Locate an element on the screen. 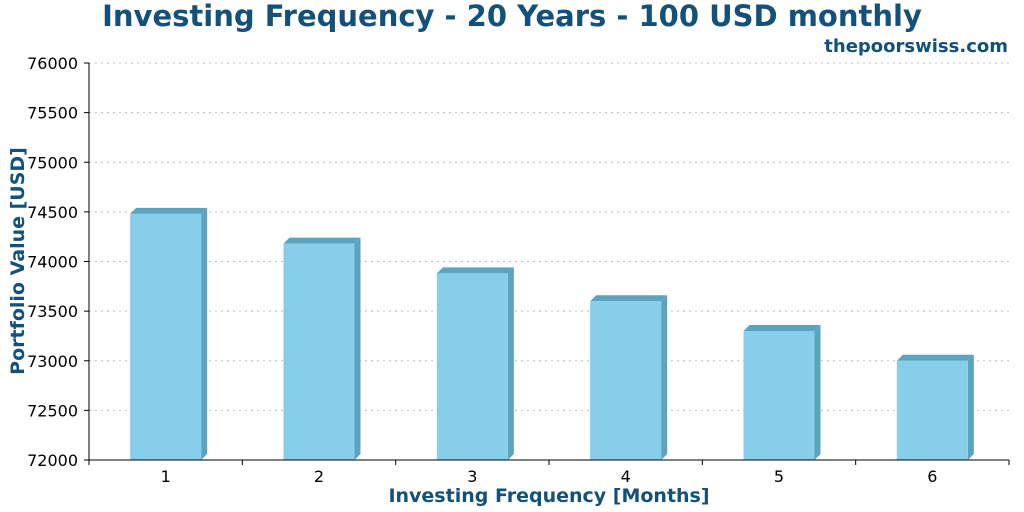 This screenshot has width=1024, height=512. y-tick-label: 72000 is located at coordinates (52, 460).